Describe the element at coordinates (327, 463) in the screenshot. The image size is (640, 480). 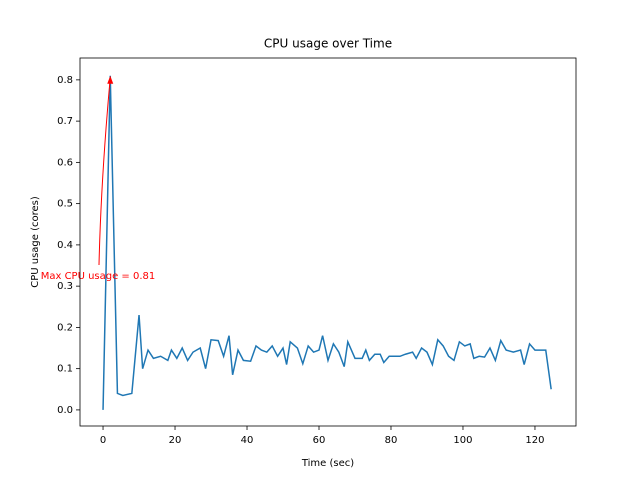
I see `x-axis-label: Time (sec)` at that location.